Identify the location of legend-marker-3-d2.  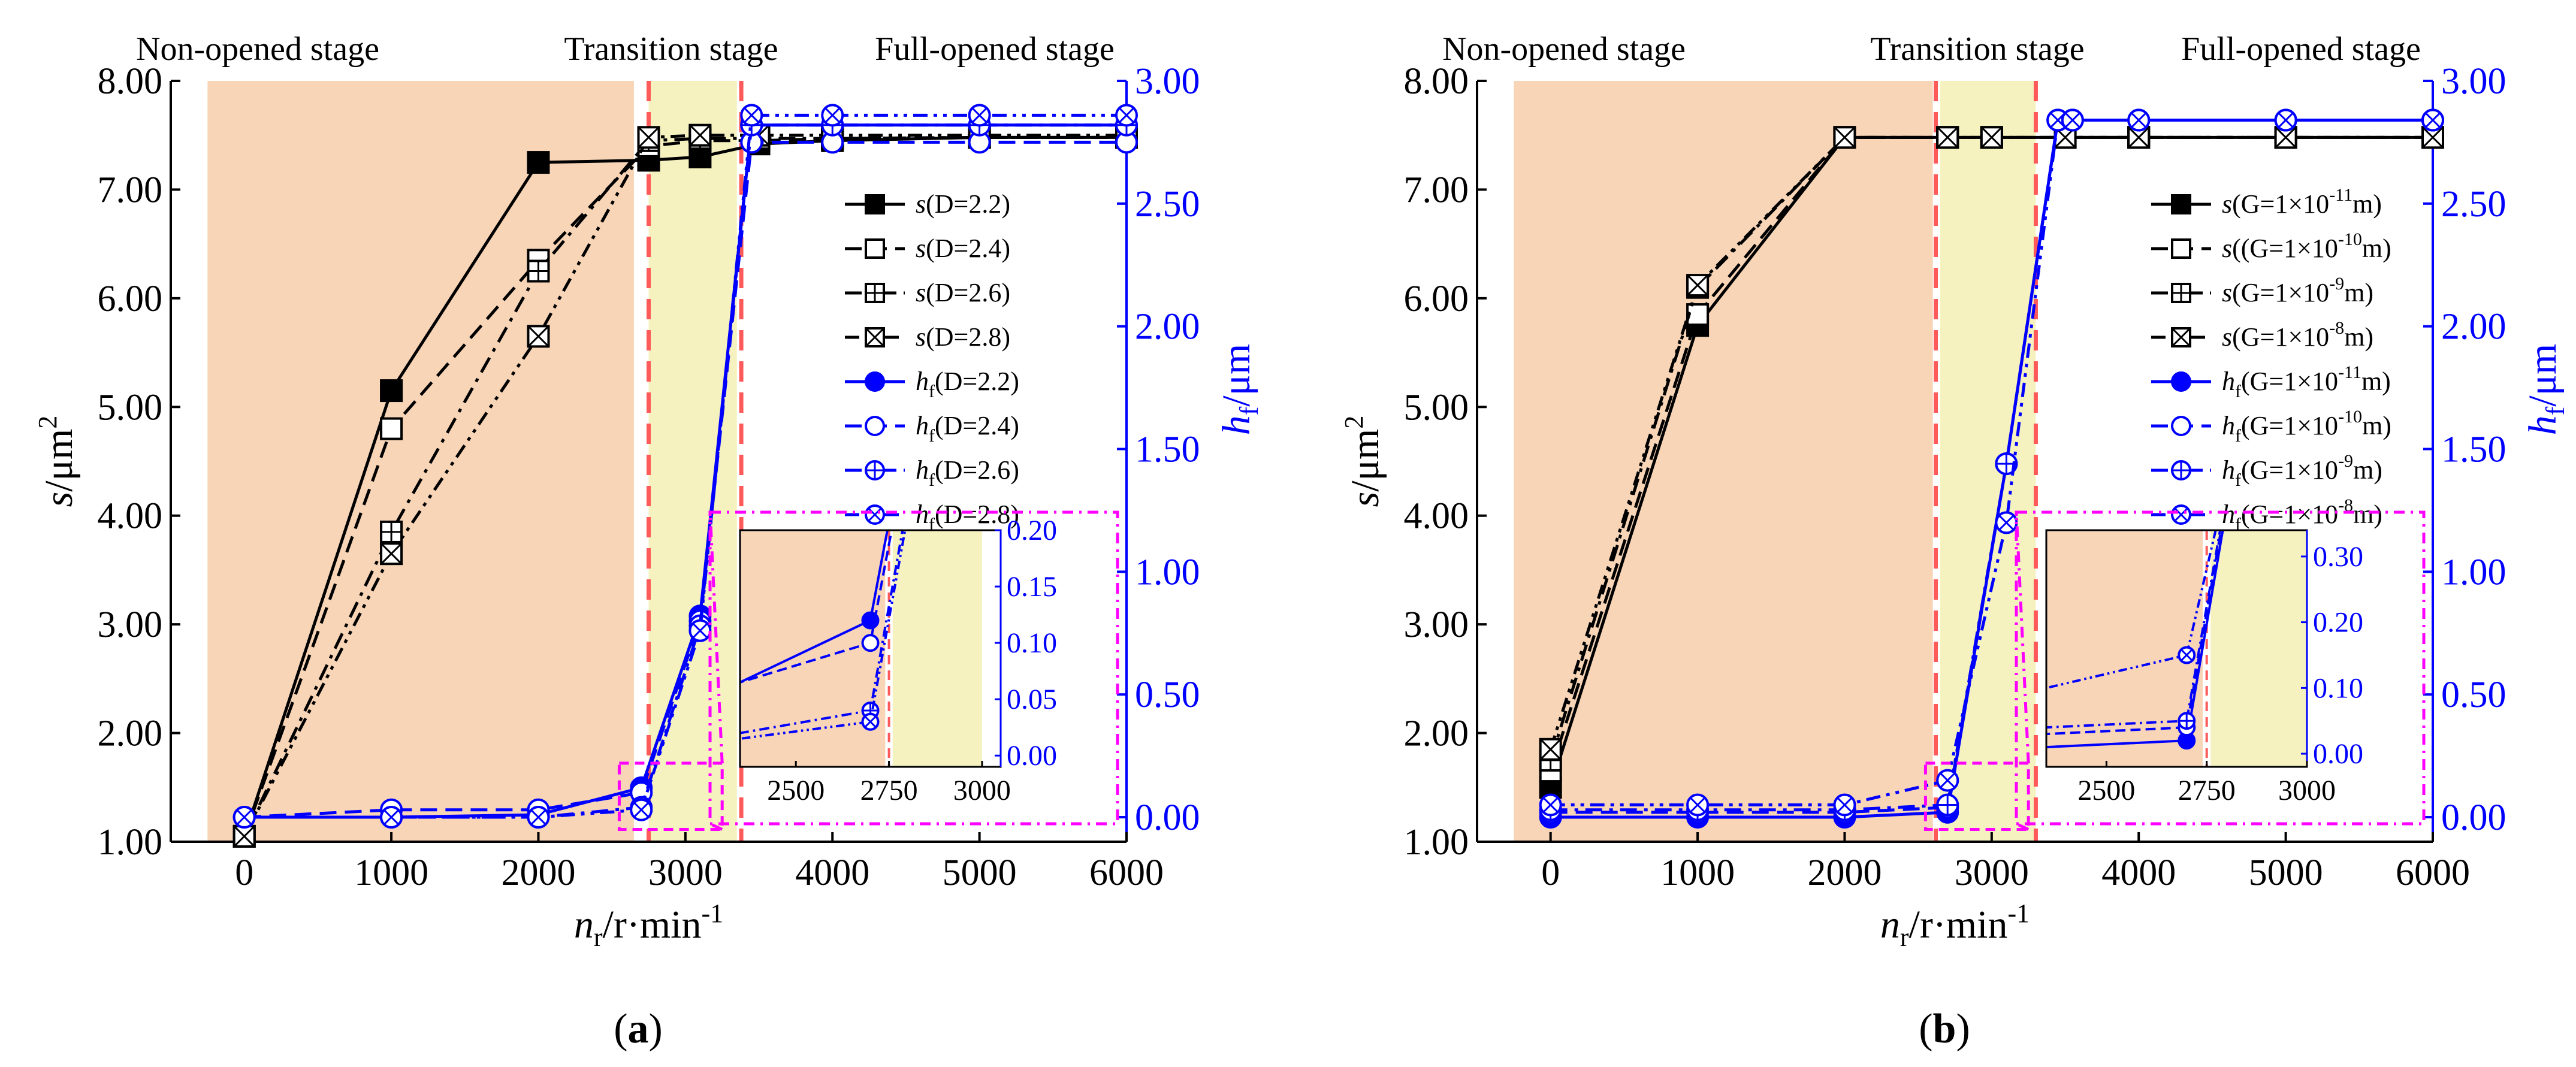
(2181, 337).